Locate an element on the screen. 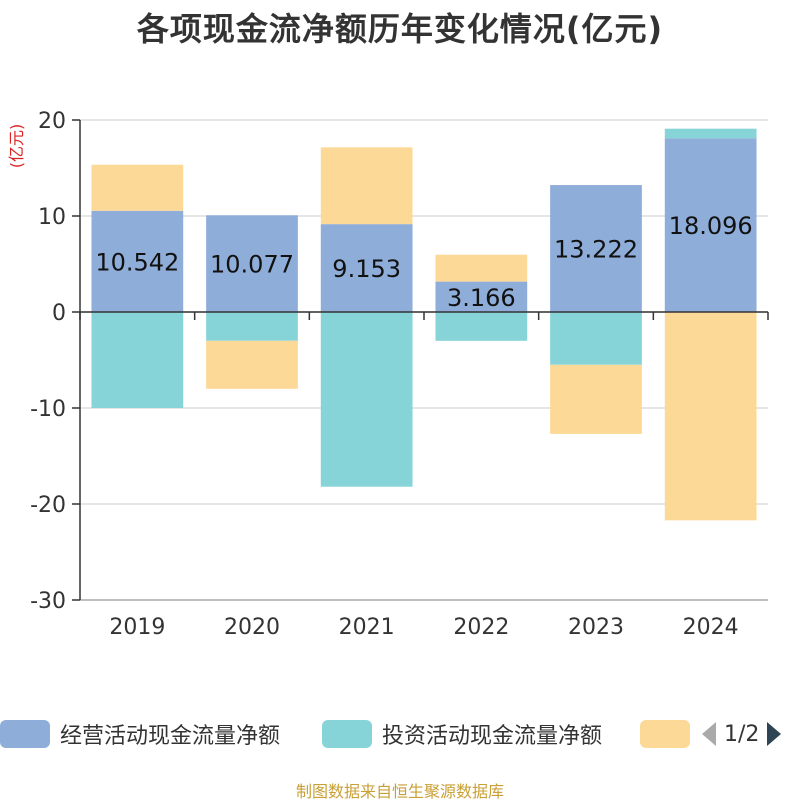  y-tick-label: 0 is located at coordinates (59, 313).